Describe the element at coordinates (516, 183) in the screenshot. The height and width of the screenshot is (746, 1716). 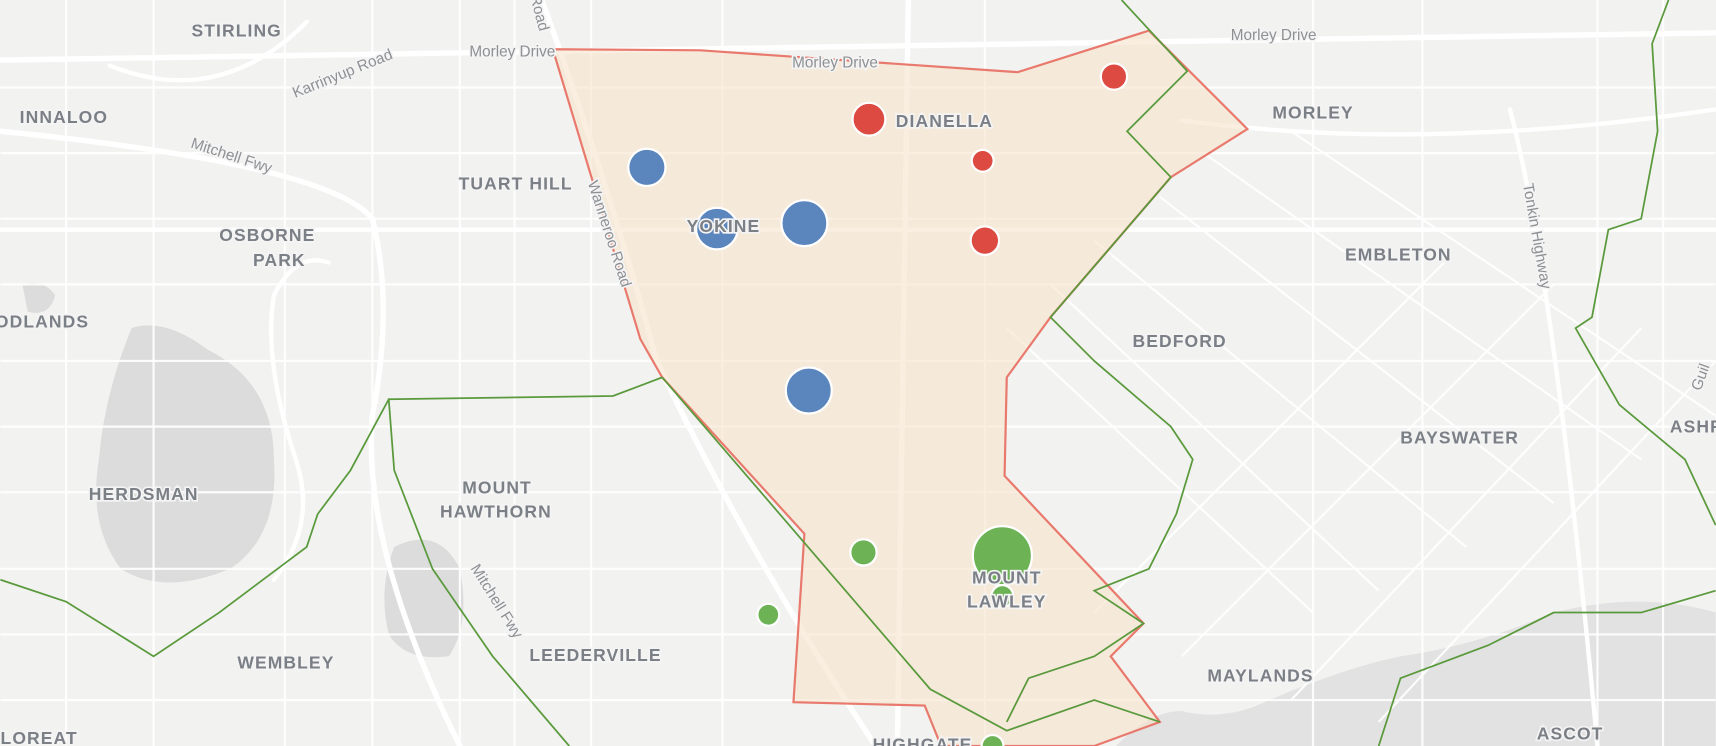
I see `suburb-label: TUART HILL` at that location.